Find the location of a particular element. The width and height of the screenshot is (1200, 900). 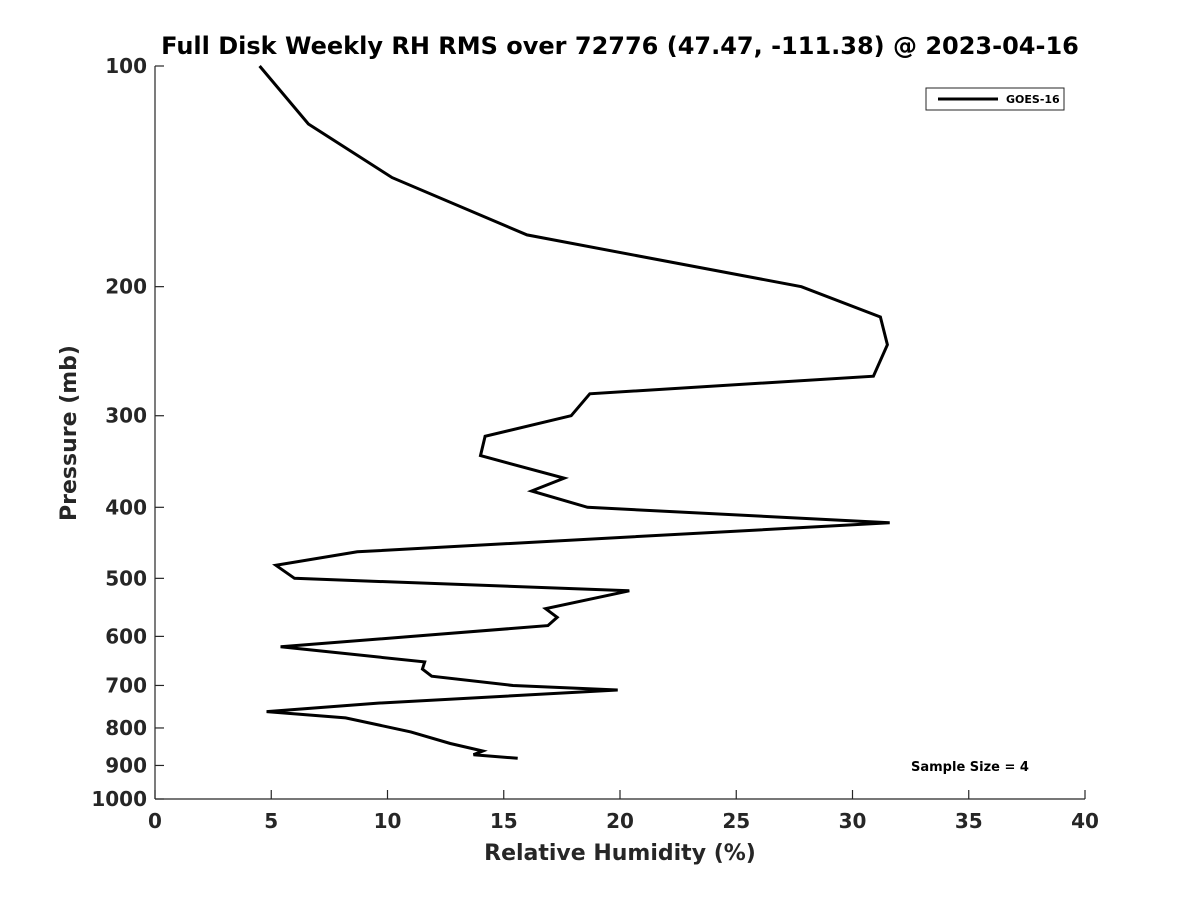

x-tick-label-15: 15 is located at coordinates (504, 821).